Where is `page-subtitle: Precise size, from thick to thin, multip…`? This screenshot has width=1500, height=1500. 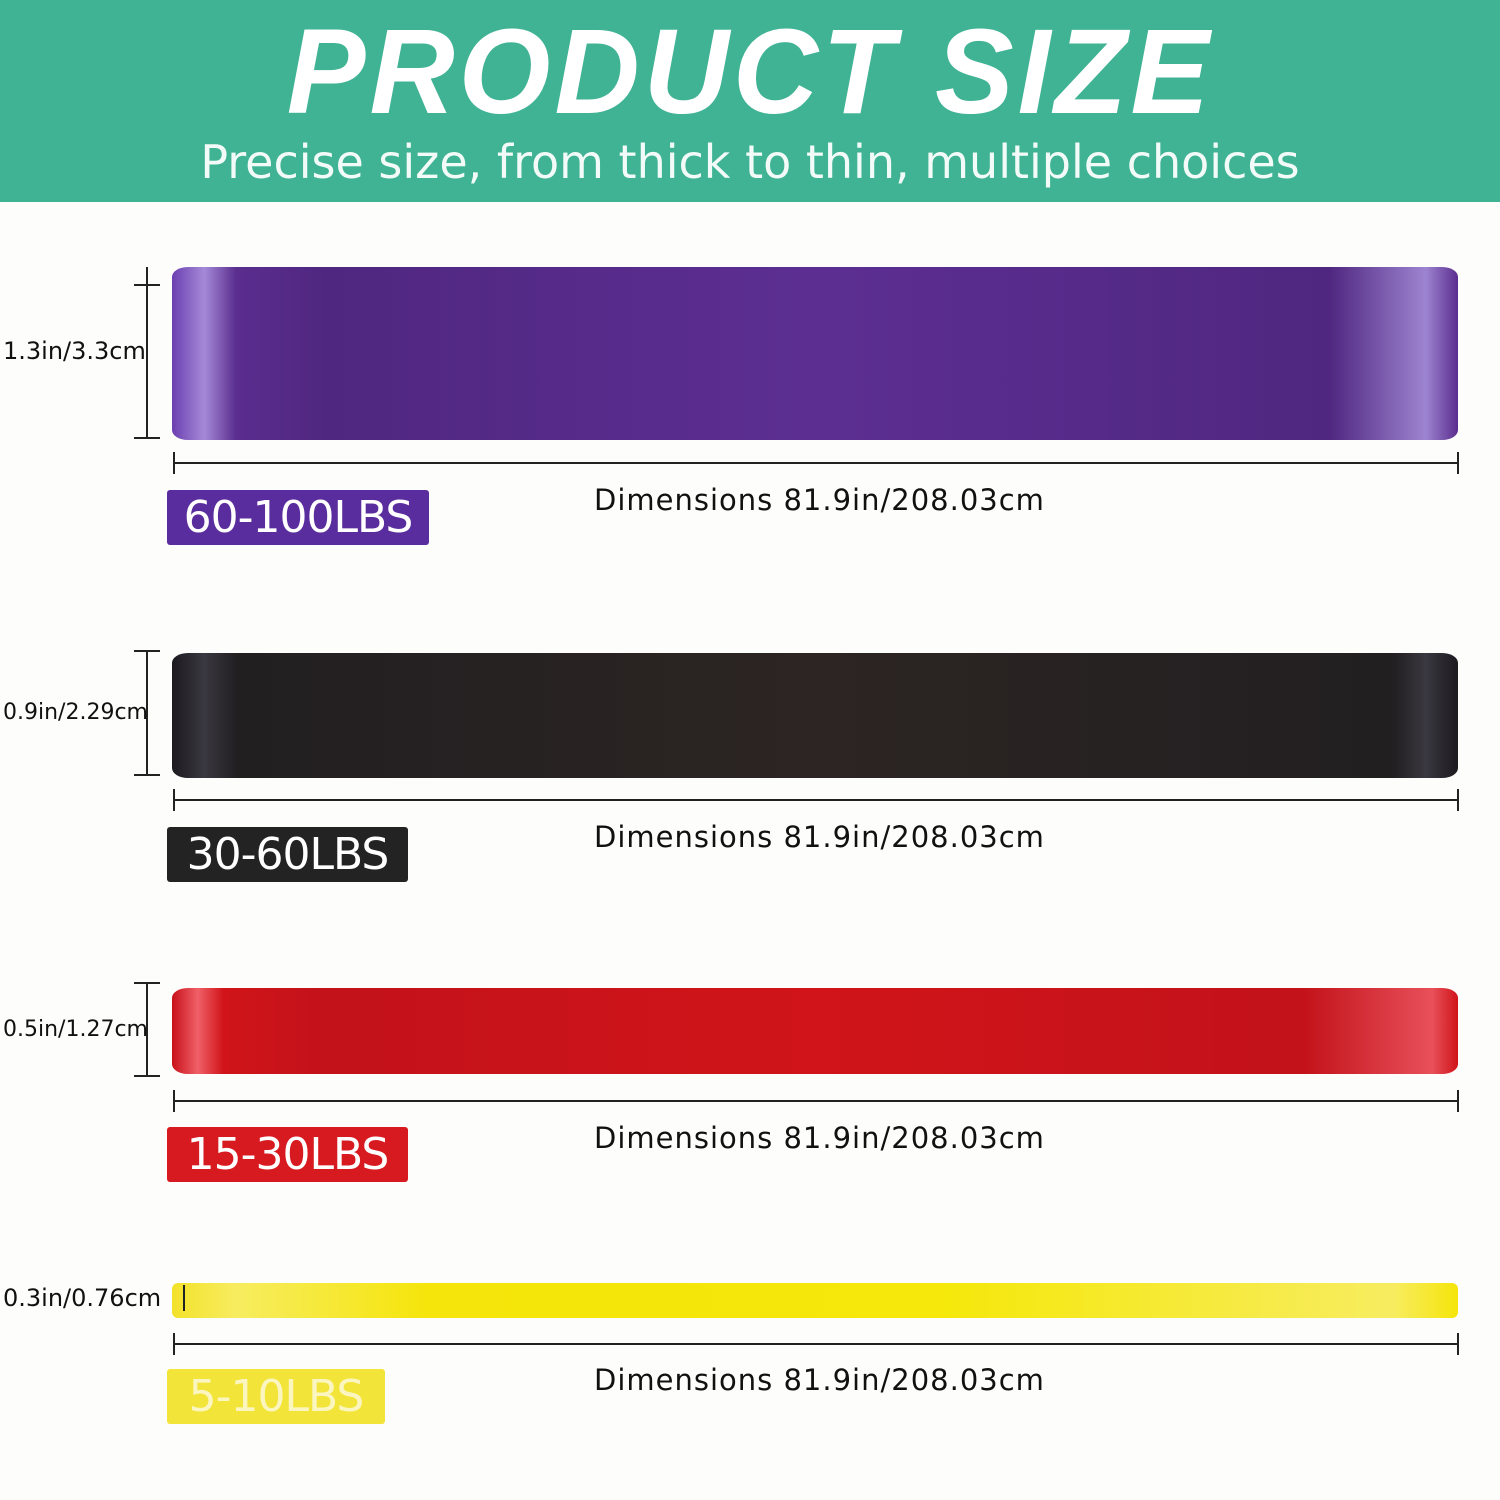 page-subtitle: Precise size, from thick to thin, multip… is located at coordinates (750, 162).